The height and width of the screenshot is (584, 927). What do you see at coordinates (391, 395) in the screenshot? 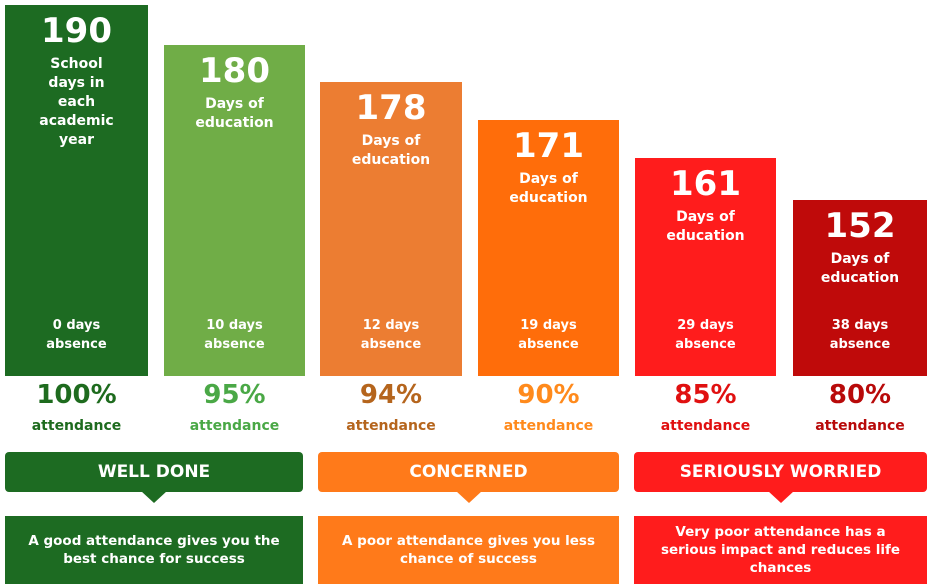
I see `attendance-percent: 94%` at bounding box center [391, 395].